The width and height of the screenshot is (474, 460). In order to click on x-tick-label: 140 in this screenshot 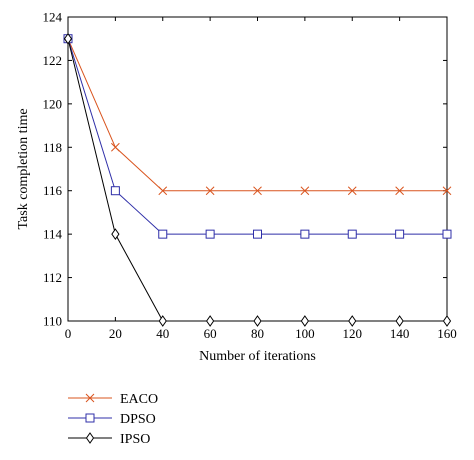, I will do `click(400, 333)`.